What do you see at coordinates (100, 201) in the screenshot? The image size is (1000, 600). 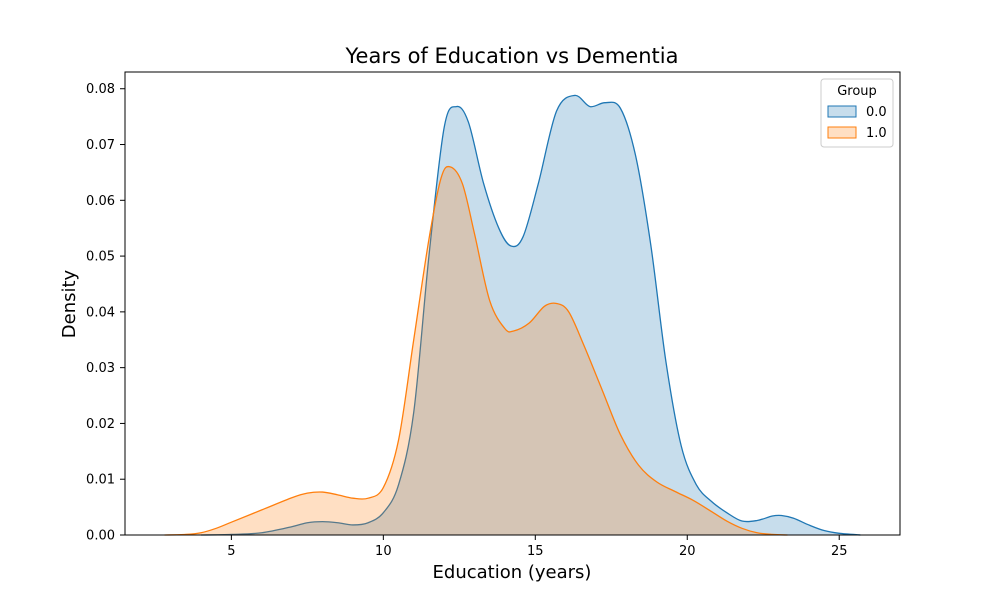 I see `y-tick-label: 0.06` at bounding box center [100, 201].